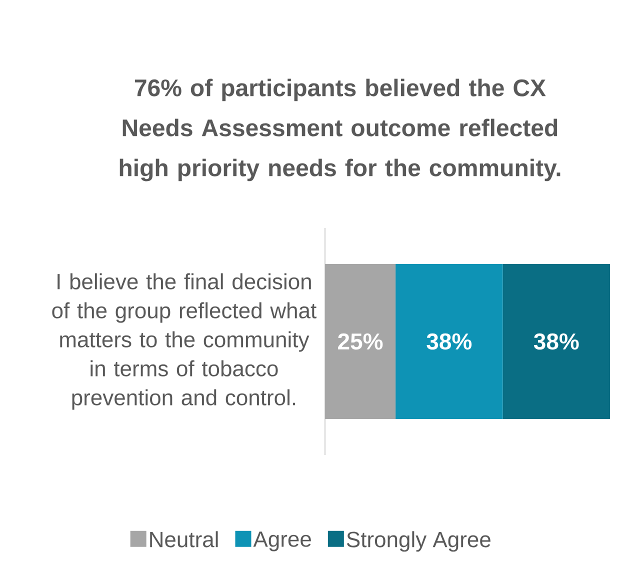 The width and height of the screenshot is (625, 571). What do you see at coordinates (418, 541) in the screenshot?
I see `legend-label: Strongly Agree` at bounding box center [418, 541].